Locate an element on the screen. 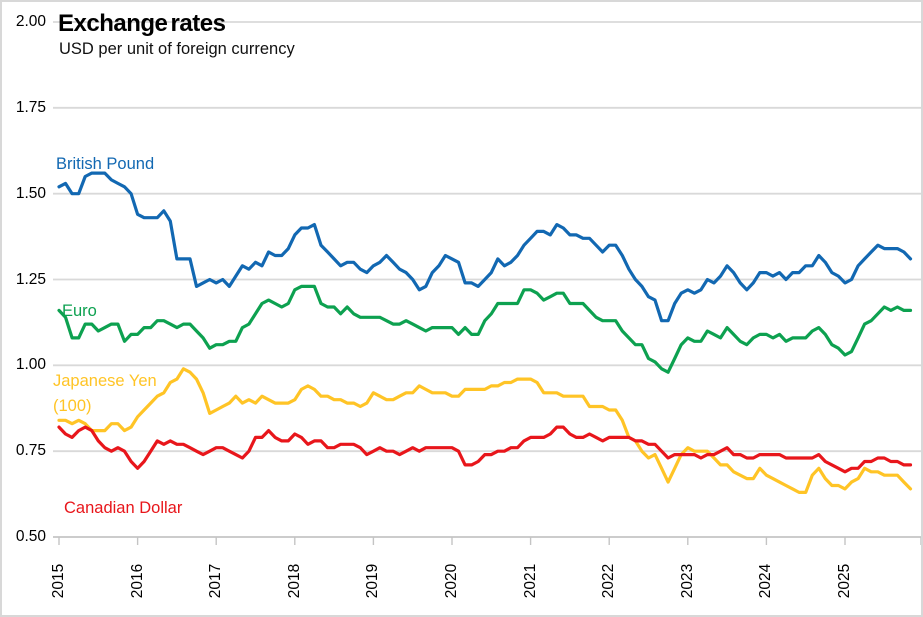 This screenshot has height=617, width=923. y-tick-label: 1.00 is located at coordinates (30, 365).